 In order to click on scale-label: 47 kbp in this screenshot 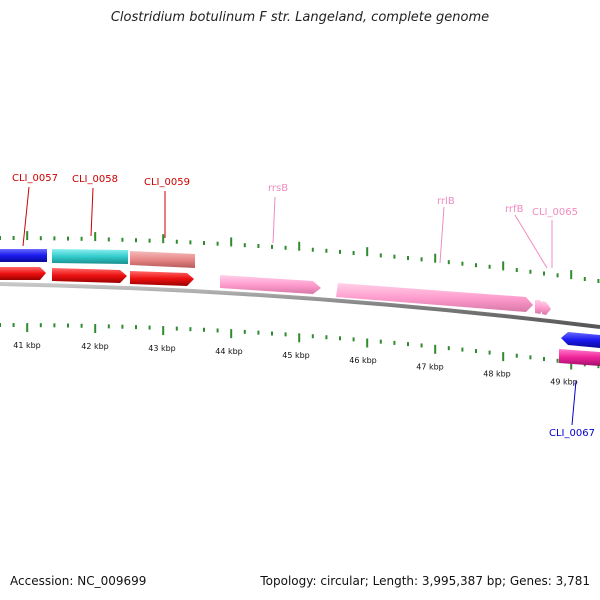, I will do `click(430, 366)`.